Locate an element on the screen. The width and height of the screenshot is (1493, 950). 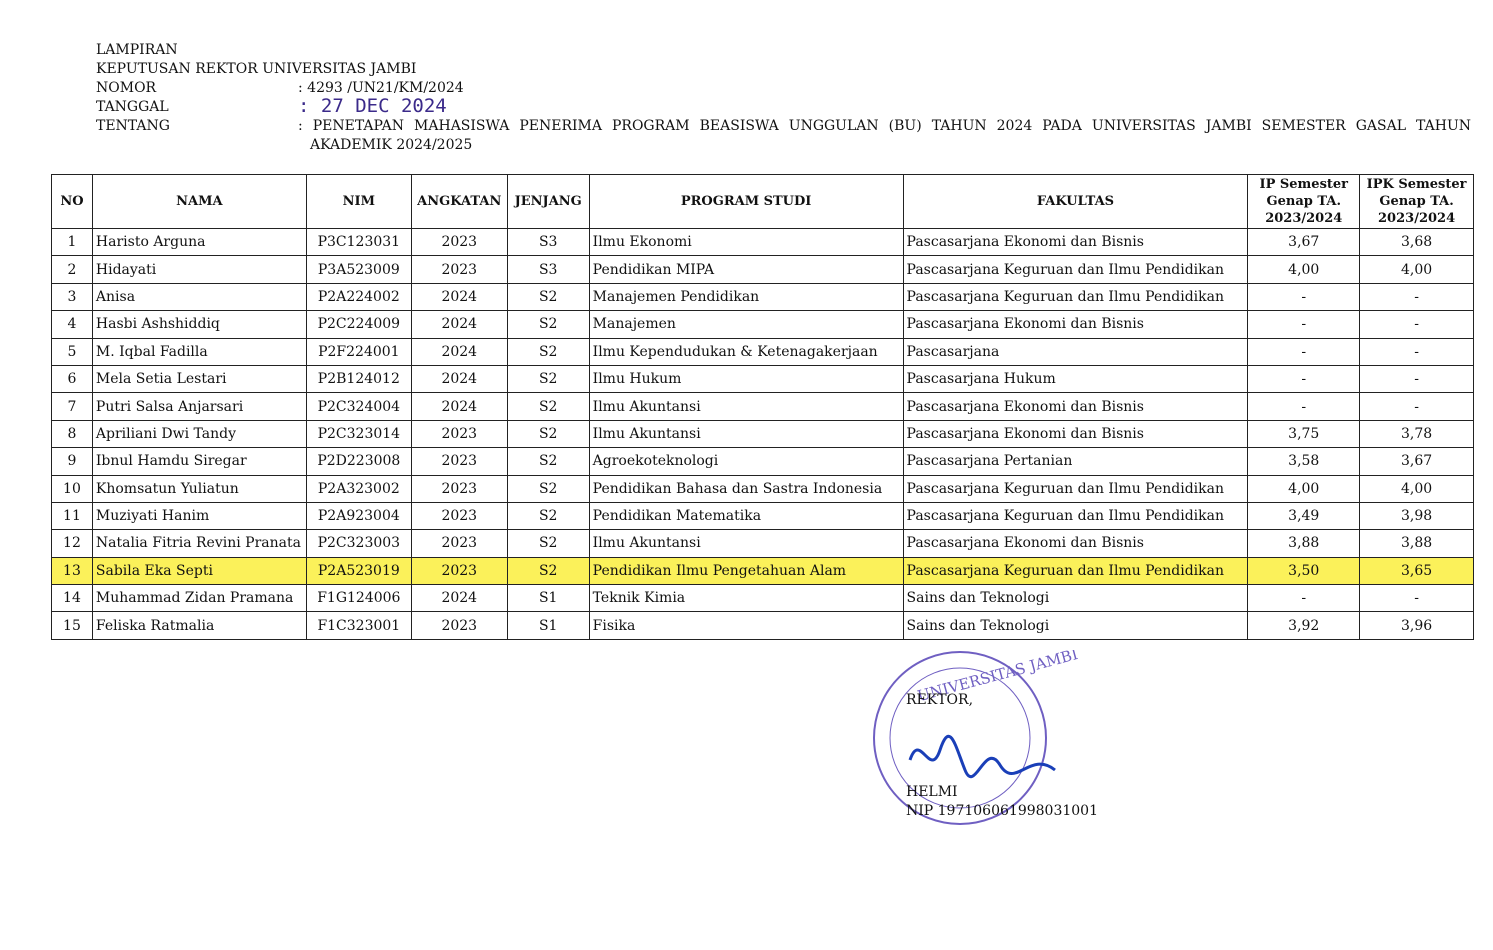
table-cell: Feliska Ratmalia is located at coordinates (199, 625).